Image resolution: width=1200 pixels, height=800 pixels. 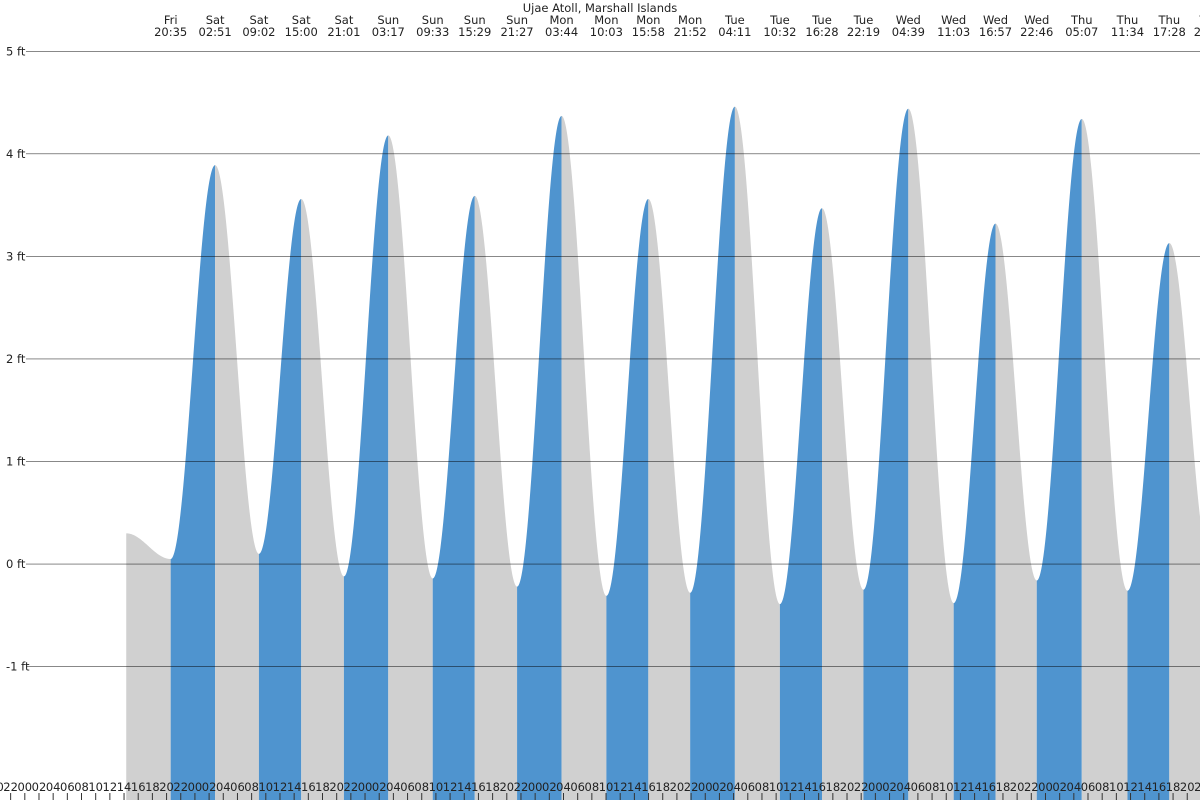 I want to click on extreme-time: 22:19, so click(x=863, y=32).